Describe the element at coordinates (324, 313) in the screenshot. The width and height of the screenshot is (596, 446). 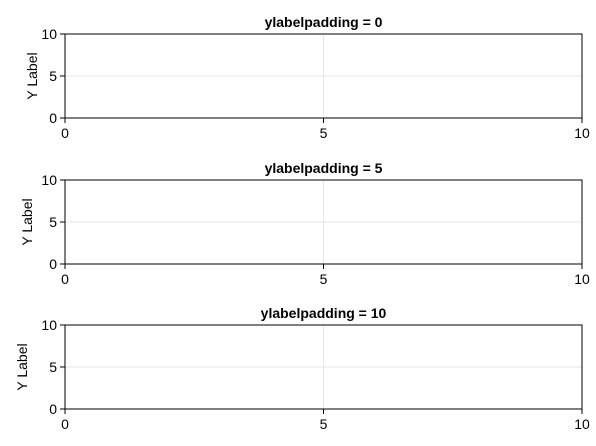
I see `chart-title: ylabelpadding = 10` at that location.